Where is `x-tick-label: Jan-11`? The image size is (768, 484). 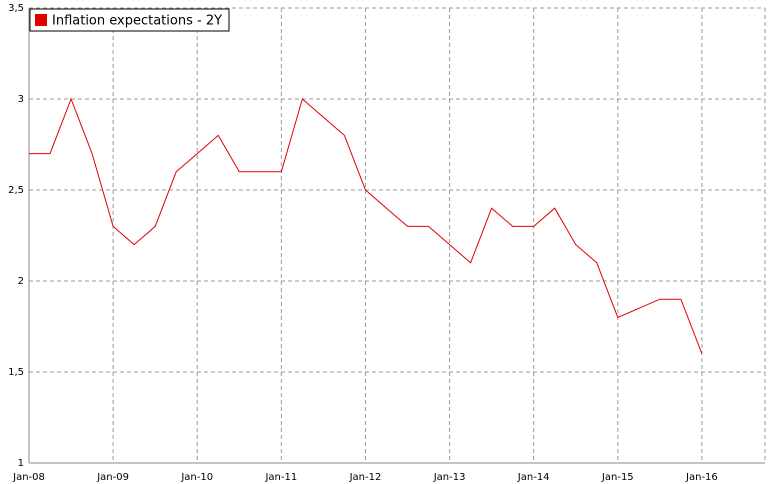 x-tick-label: Jan-11 is located at coordinates (280, 477).